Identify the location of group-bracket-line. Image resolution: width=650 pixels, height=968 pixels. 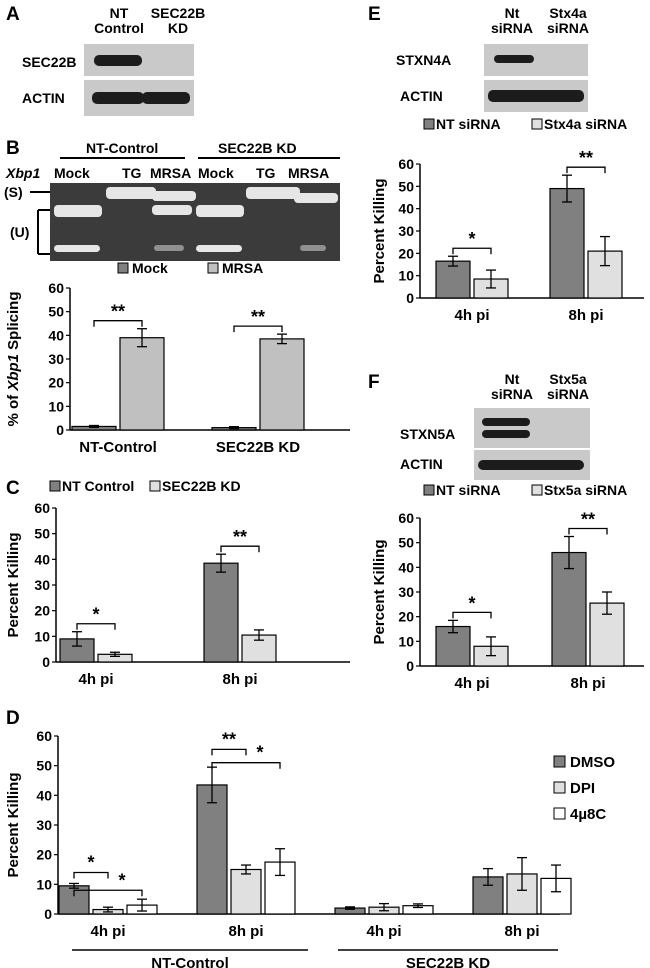
(269, 158).